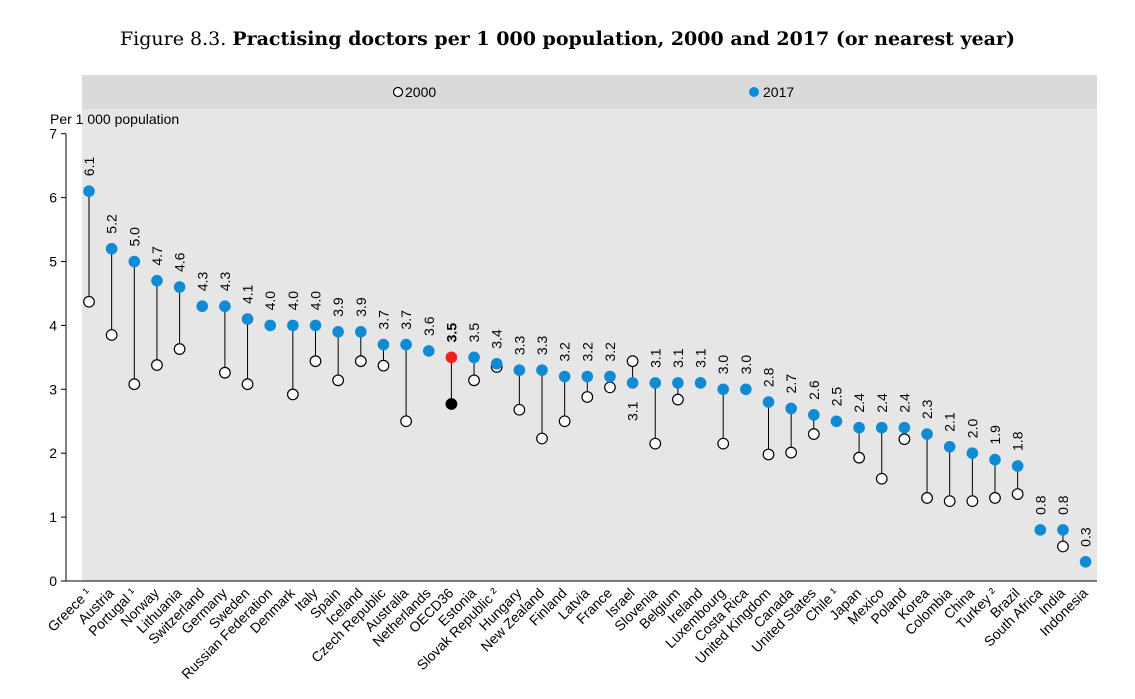 The image size is (1135, 699). What do you see at coordinates (53, 581) in the screenshot?
I see `y-tick-label: 0` at bounding box center [53, 581].